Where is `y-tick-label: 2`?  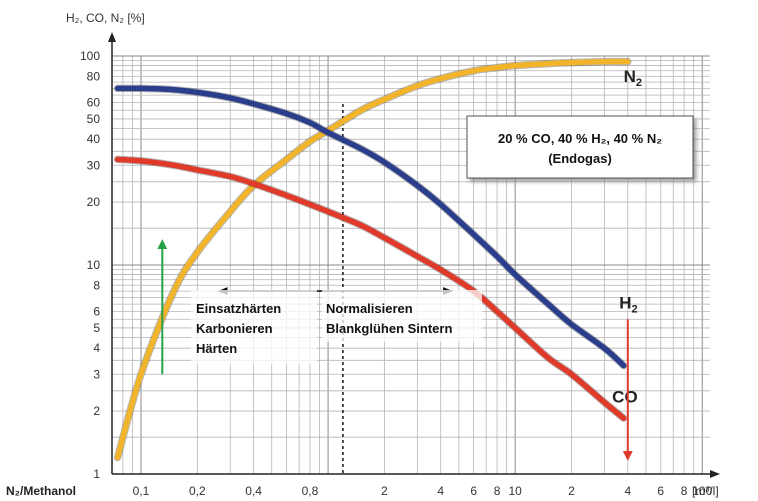 y-tick-label: 2 is located at coordinates (96, 411).